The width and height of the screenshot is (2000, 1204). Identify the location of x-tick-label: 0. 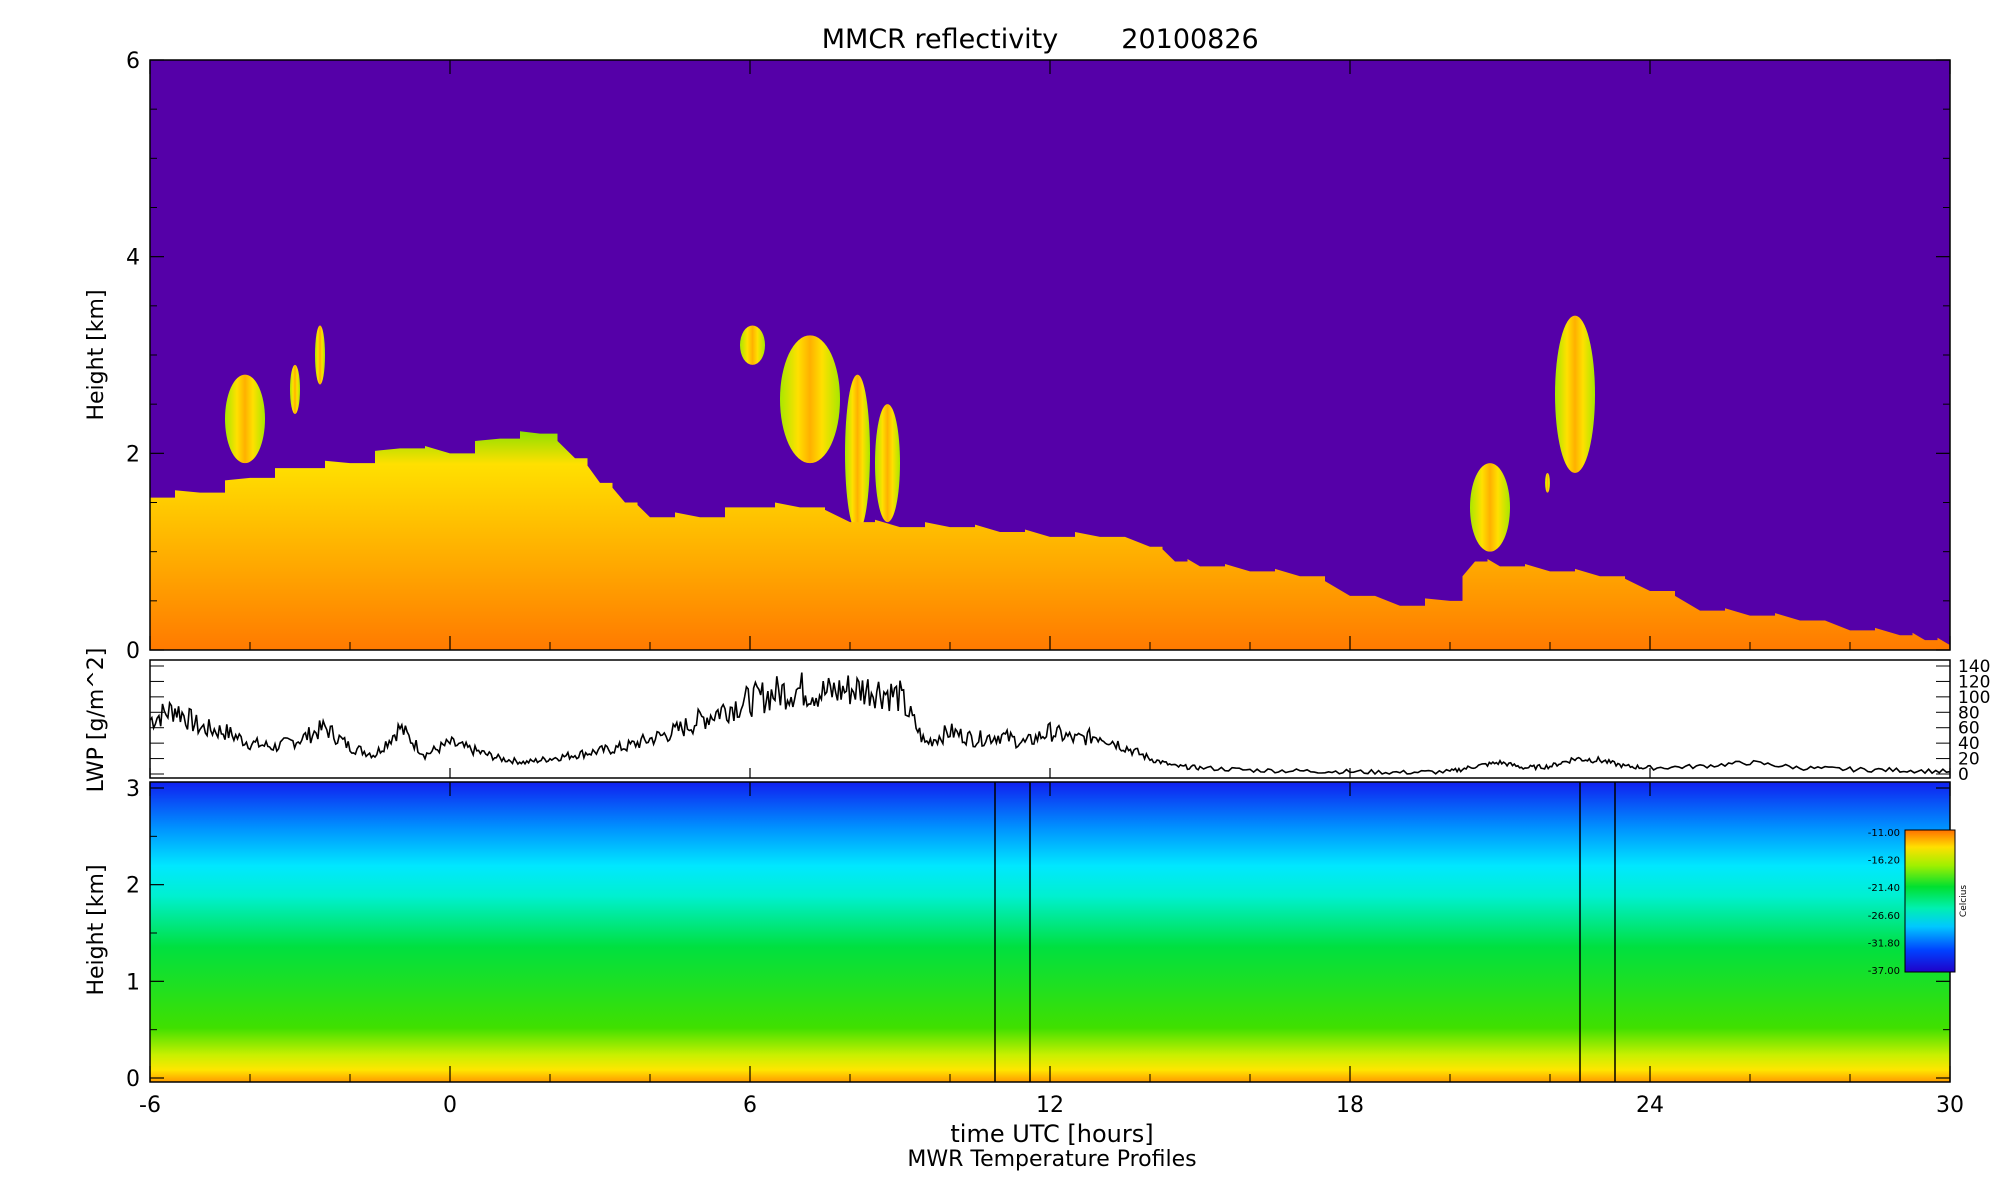
(450, 1105).